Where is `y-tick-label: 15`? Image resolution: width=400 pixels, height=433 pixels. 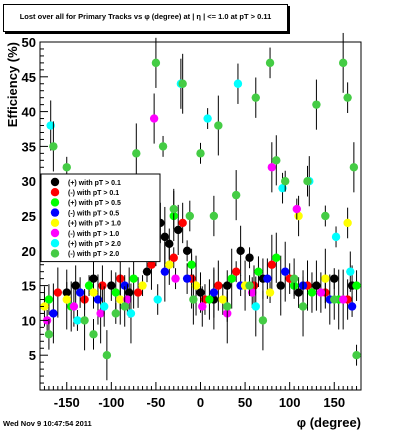 y-tick-label: 15 is located at coordinates (29, 286).